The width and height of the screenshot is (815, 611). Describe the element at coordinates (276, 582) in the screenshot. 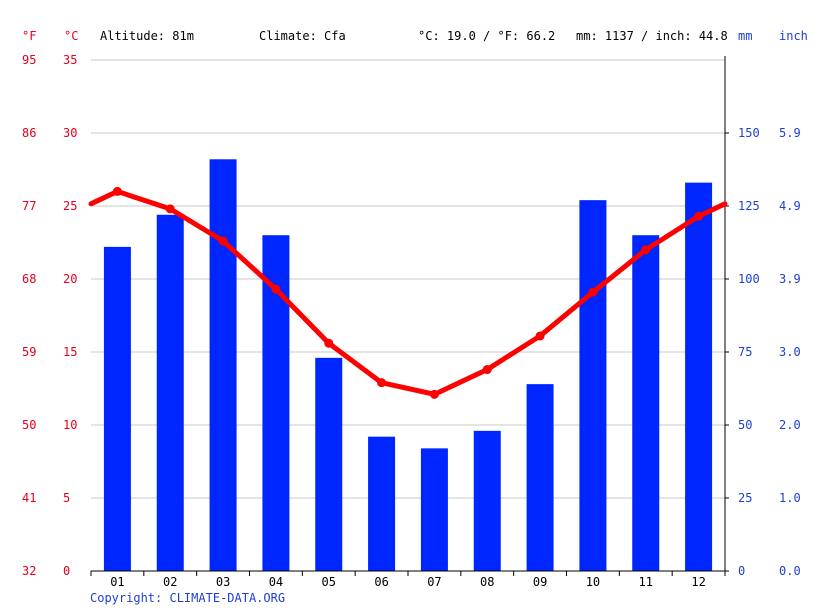

I see `month-label: 04` at that location.